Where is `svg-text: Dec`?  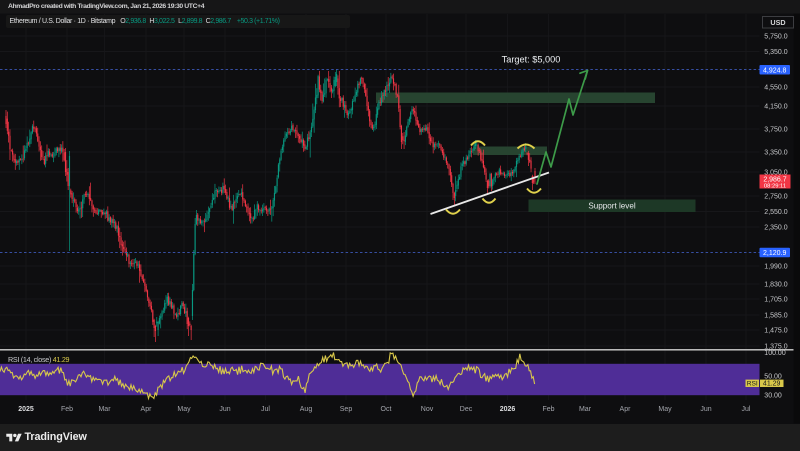 svg-text: Dec is located at coordinates (466, 409).